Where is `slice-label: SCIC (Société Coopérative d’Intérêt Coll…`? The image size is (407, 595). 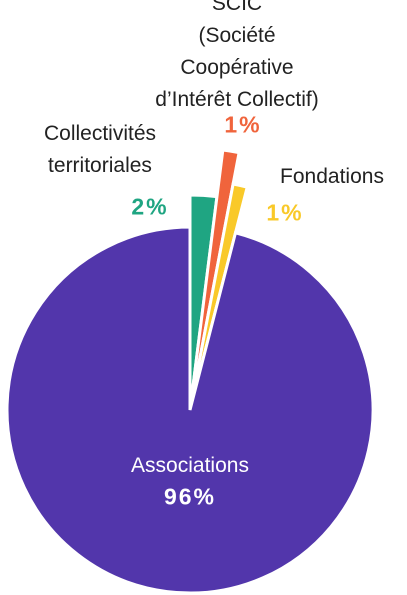
slice-label: SCIC (Société Coopérative d’Intérêt Coll… is located at coordinates (237, 55).